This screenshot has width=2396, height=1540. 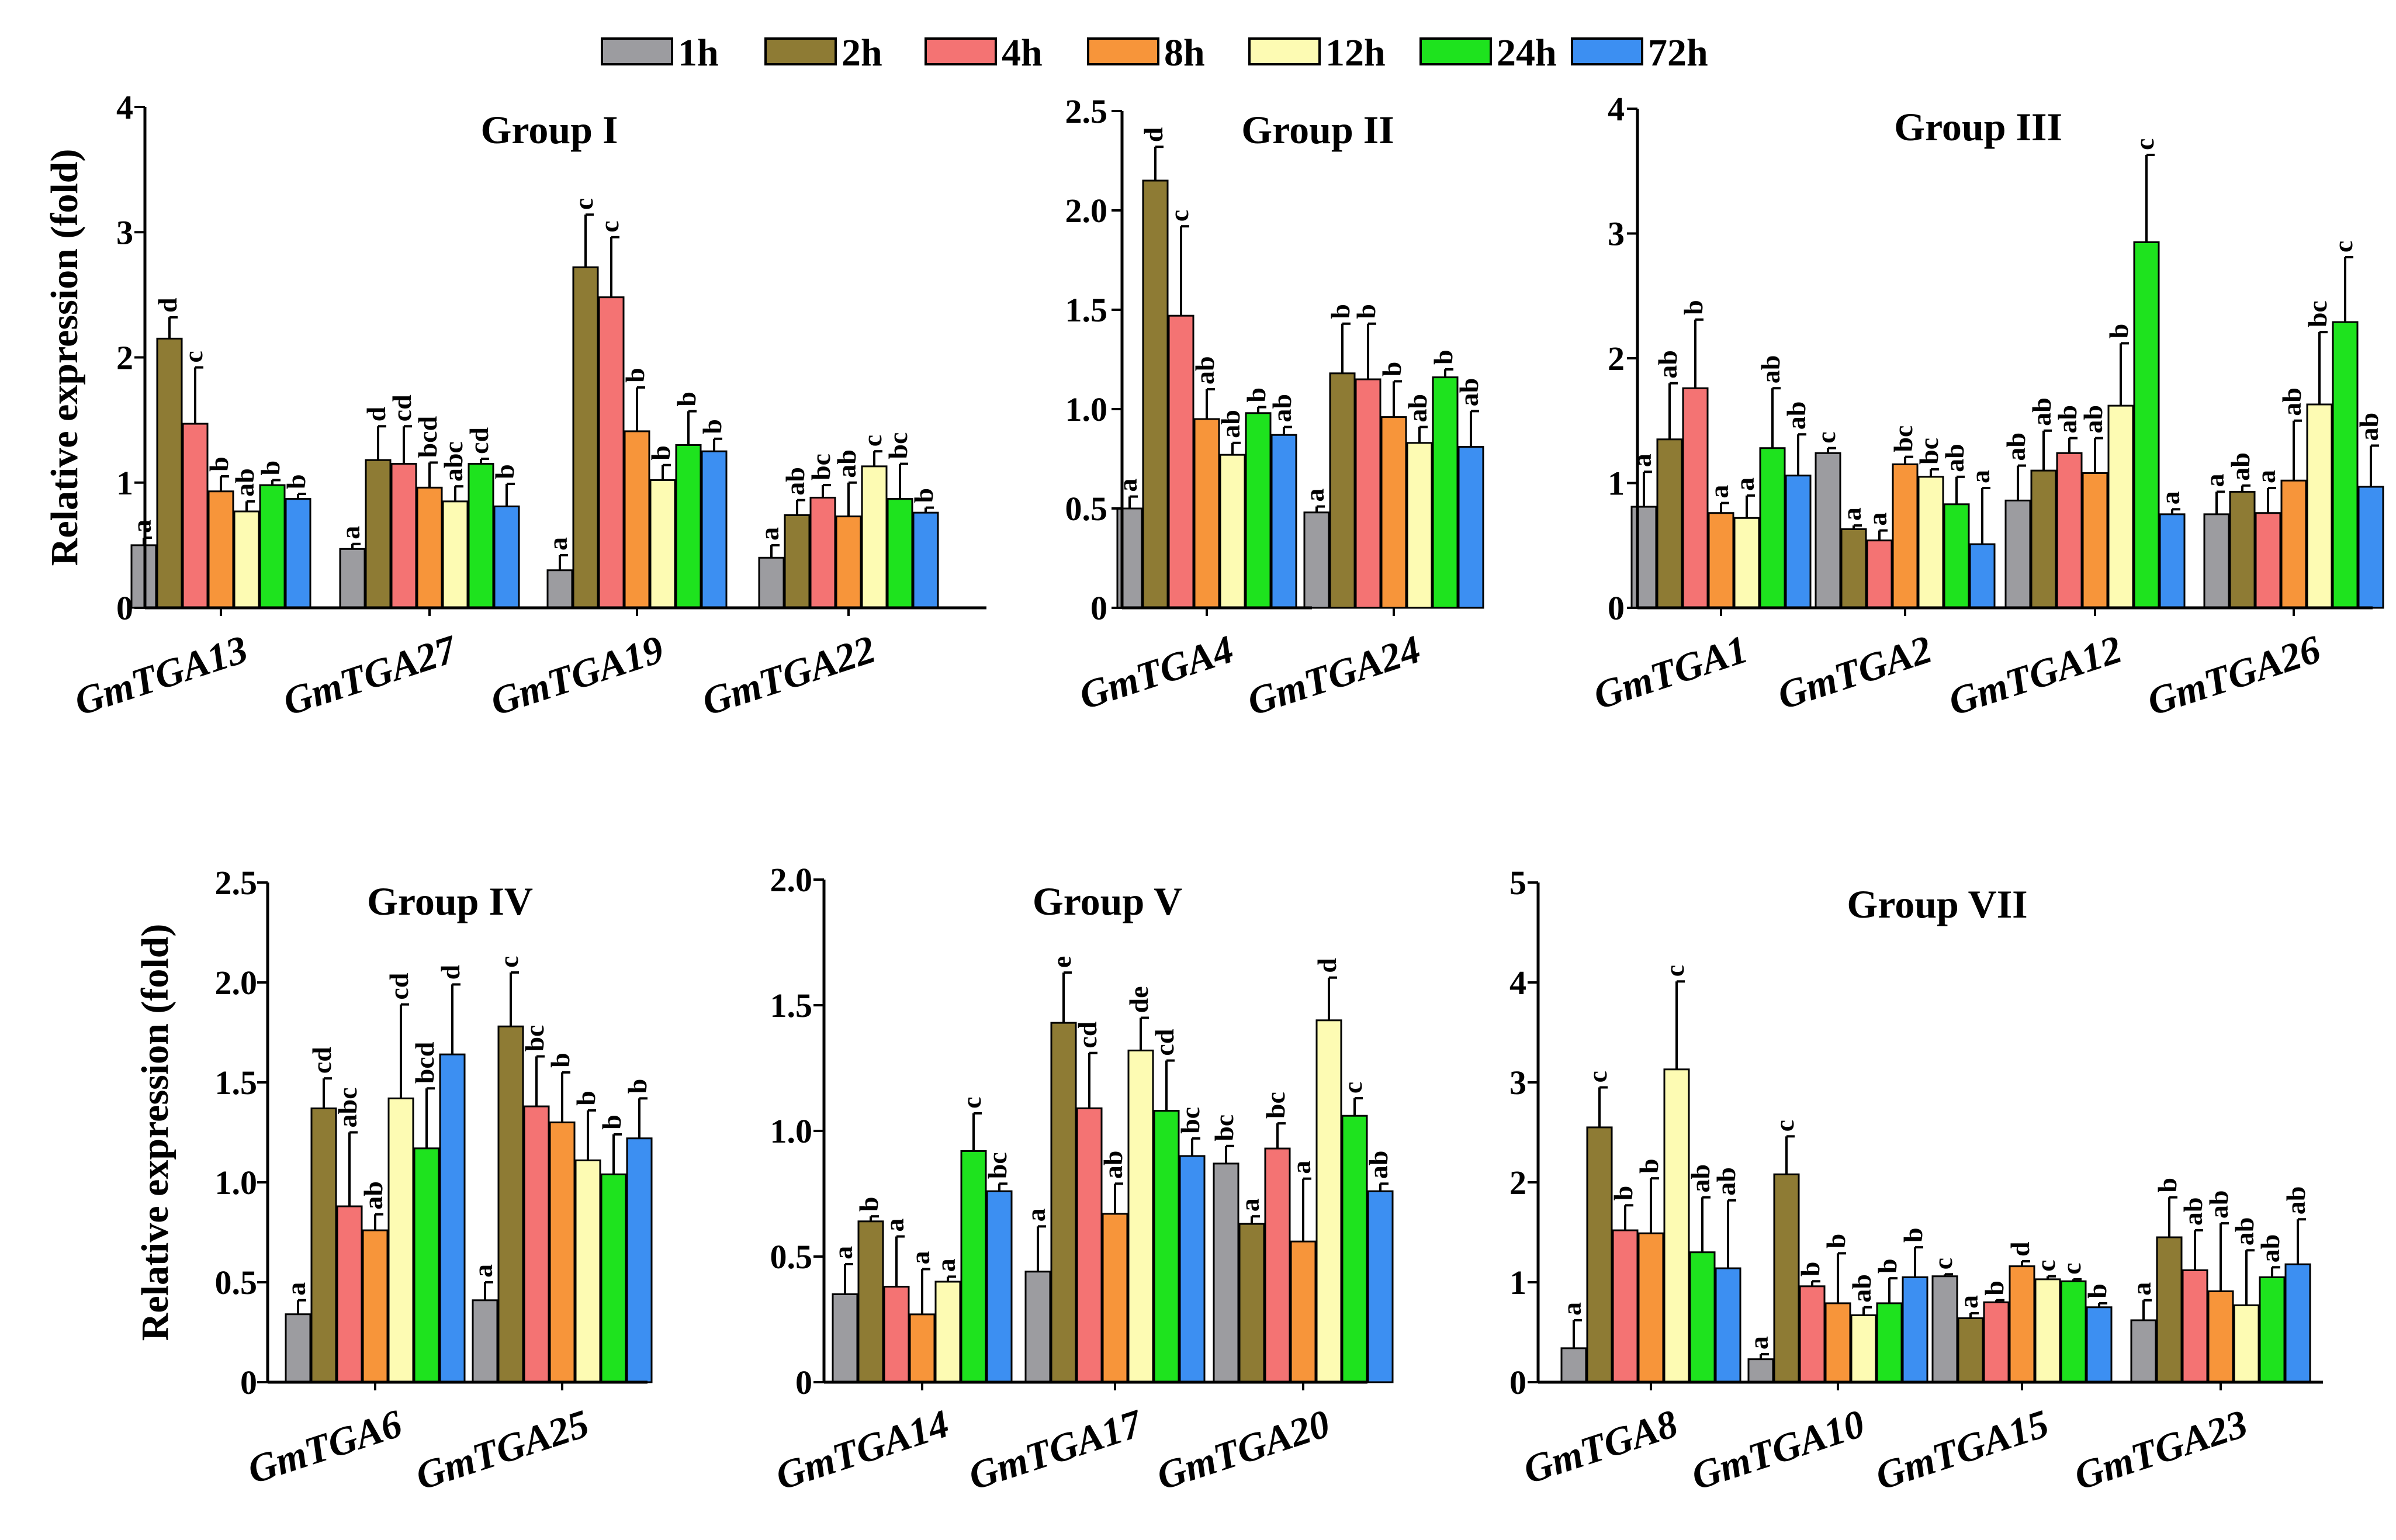 I want to click on bar-GmTGA10-12h, so click(x=1863, y=1348).